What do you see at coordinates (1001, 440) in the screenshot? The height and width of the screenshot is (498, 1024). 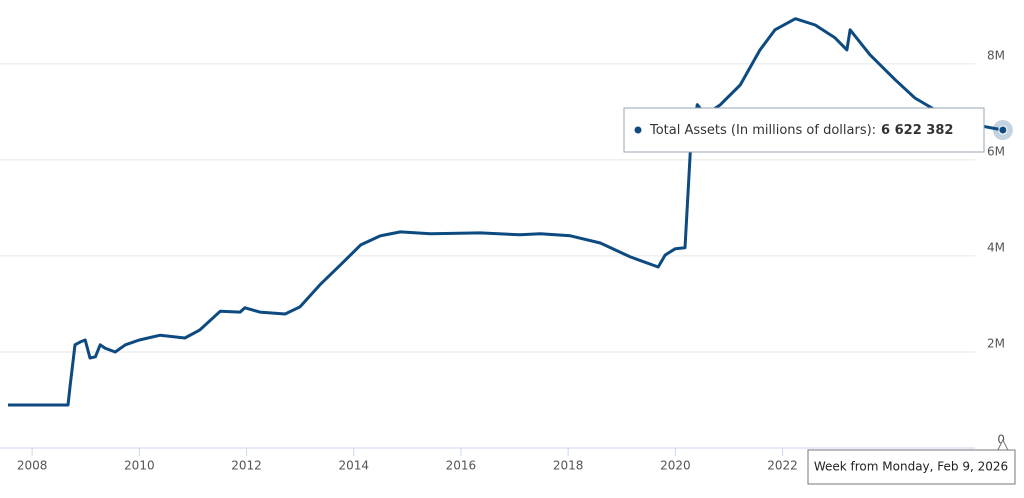 I see `y-tick-label: 0` at bounding box center [1001, 440].